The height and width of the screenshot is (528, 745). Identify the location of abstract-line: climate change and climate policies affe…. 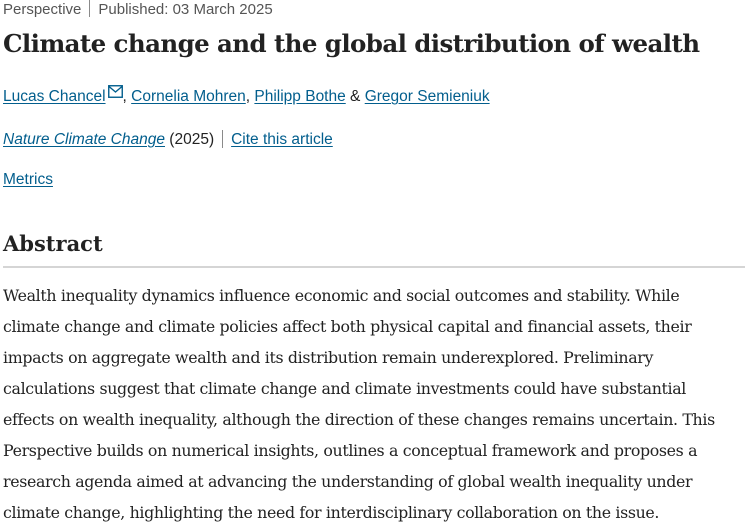
(347, 326).